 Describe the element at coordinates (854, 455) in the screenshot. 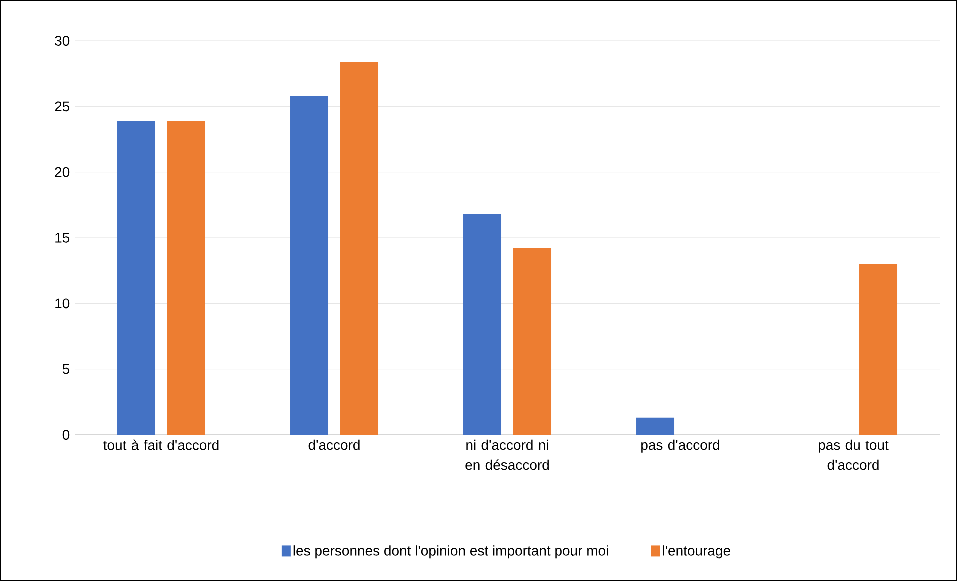

I see `x-tick-label: pas du tout d'accord` at that location.